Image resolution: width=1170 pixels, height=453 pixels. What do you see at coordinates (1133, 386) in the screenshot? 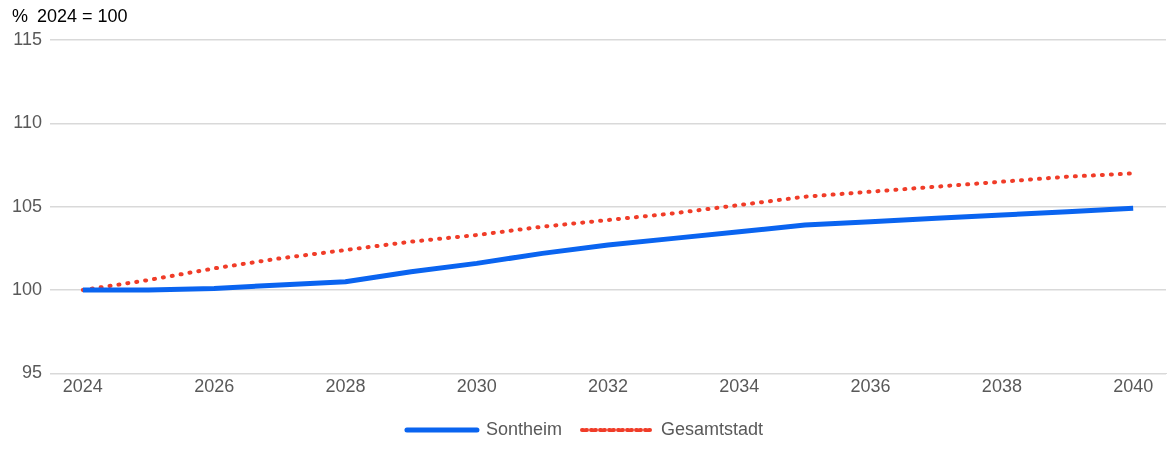
I see `x-tick-label: 2040` at bounding box center [1133, 386].